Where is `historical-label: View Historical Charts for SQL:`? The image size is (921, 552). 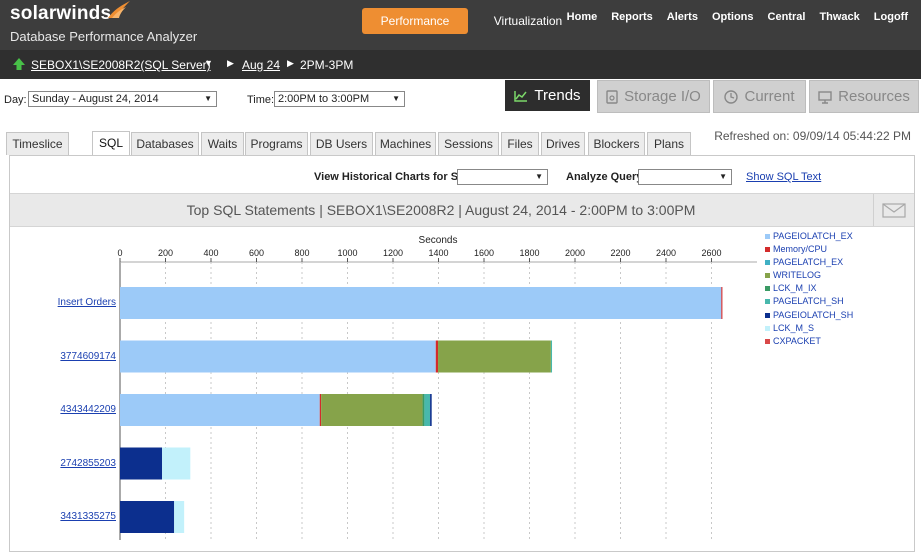
historical-label: View Historical Charts for SQL: is located at coordinates (396, 177).